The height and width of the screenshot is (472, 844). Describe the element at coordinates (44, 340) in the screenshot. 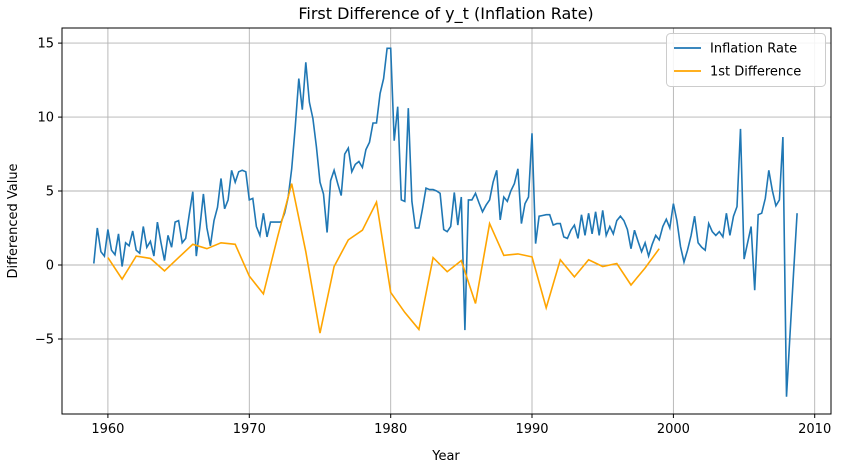

I see `y-tick-label: −5` at that location.